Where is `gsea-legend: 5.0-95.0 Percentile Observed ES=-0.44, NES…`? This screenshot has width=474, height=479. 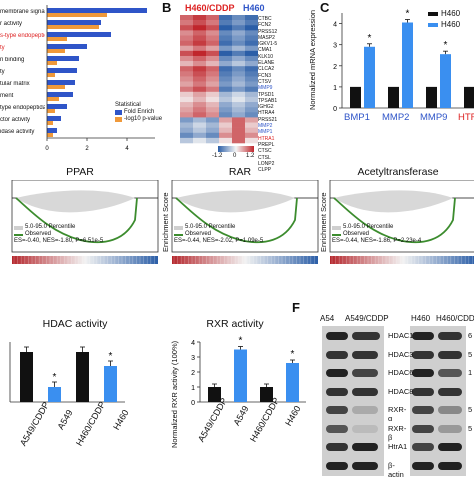 gsea-legend: 5.0-95.0 Percentile Observed ES=-0.44, NES… is located at coordinates (376, 234).